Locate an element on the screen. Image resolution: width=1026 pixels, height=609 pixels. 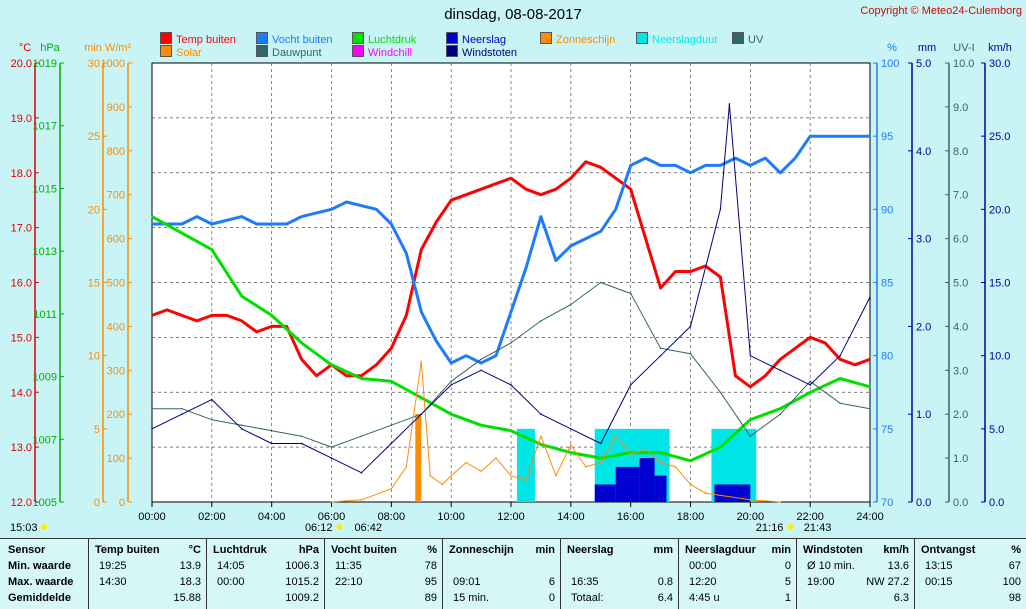
summary-value: 1009.2 is located at coordinates (302, 598).